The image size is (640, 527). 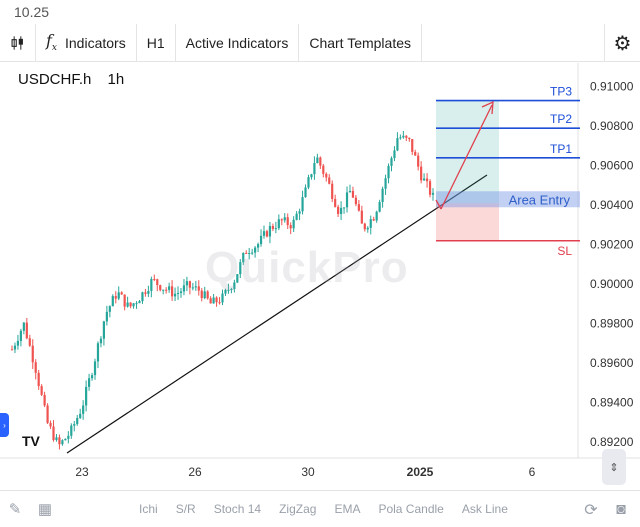 What do you see at coordinates (467, 222) in the screenshot?
I see `loss-zone` at bounding box center [467, 222].